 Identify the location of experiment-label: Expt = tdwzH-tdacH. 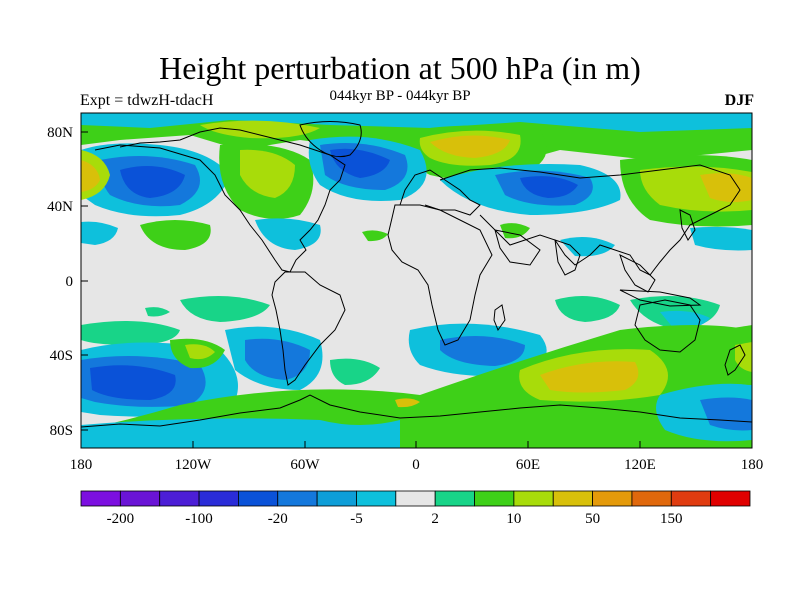
(147, 100).